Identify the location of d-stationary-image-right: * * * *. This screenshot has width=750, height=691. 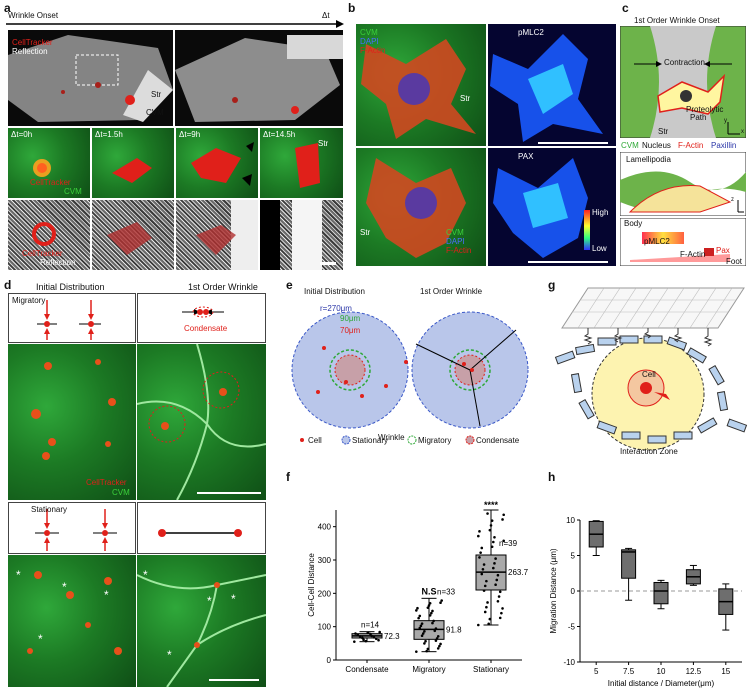
(201, 621).